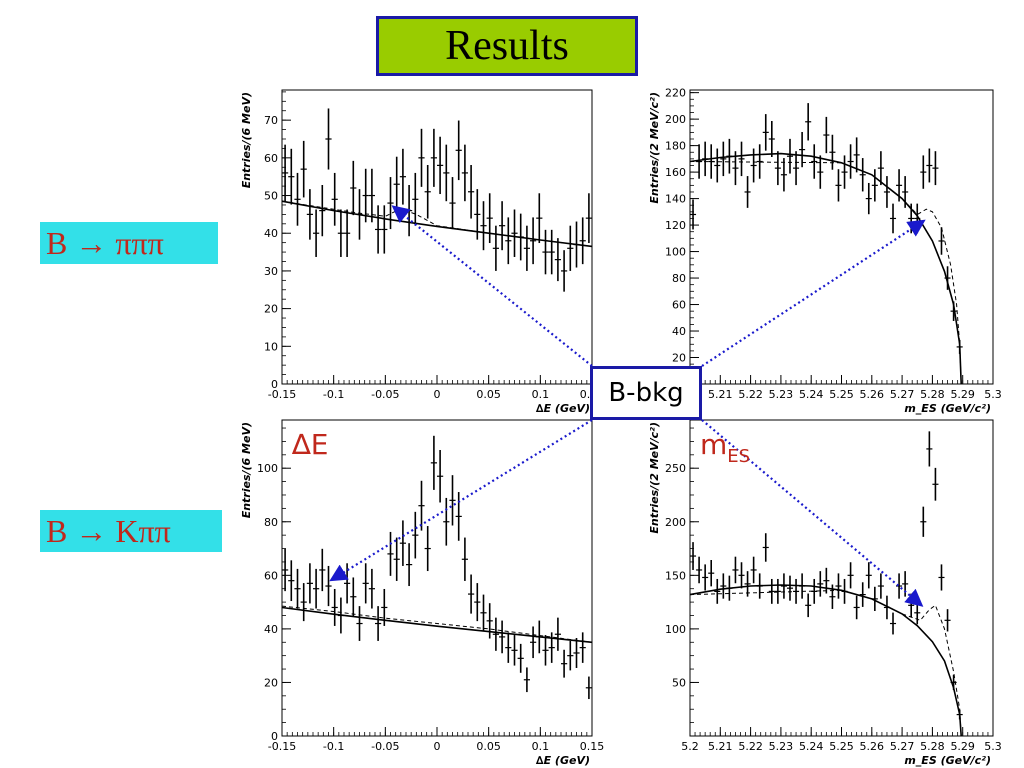  Describe the element at coordinates (271, 271) in the screenshot. I see `y-tick-label: 30` at that location.